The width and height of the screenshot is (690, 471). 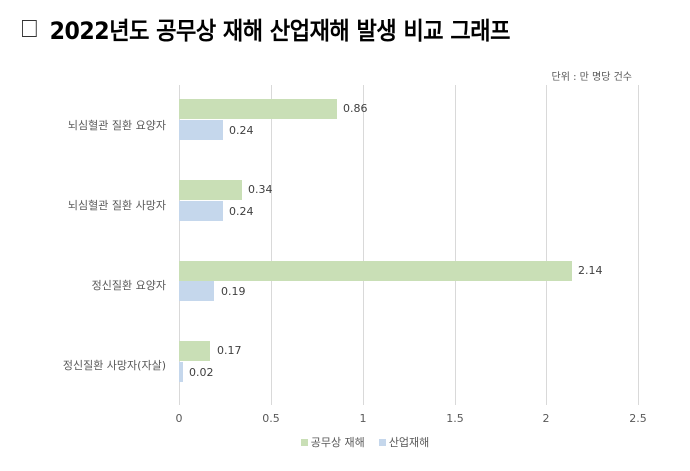 I want to click on data-label: 0.86, so click(x=355, y=108).